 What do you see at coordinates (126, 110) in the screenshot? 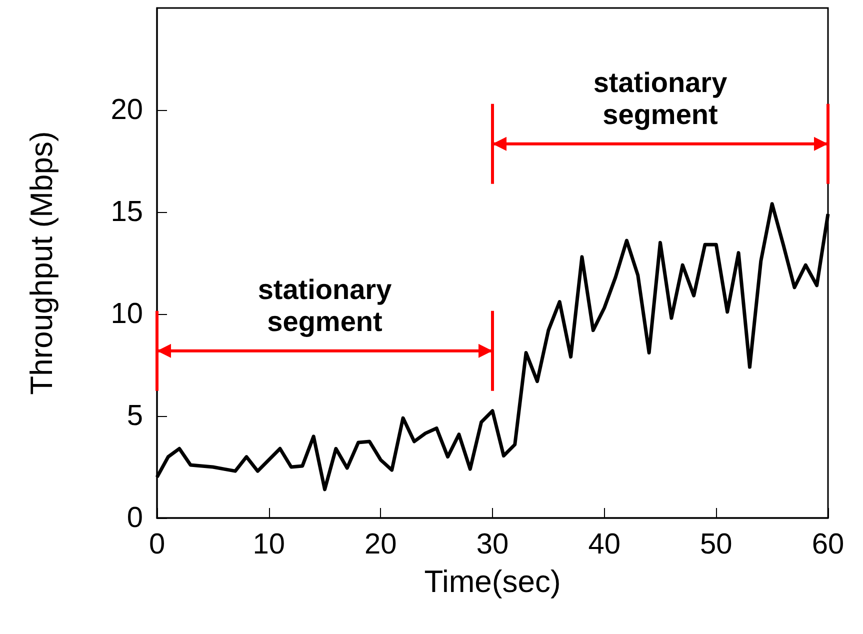
I see `y-tick-label: 20` at bounding box center [126, 110].